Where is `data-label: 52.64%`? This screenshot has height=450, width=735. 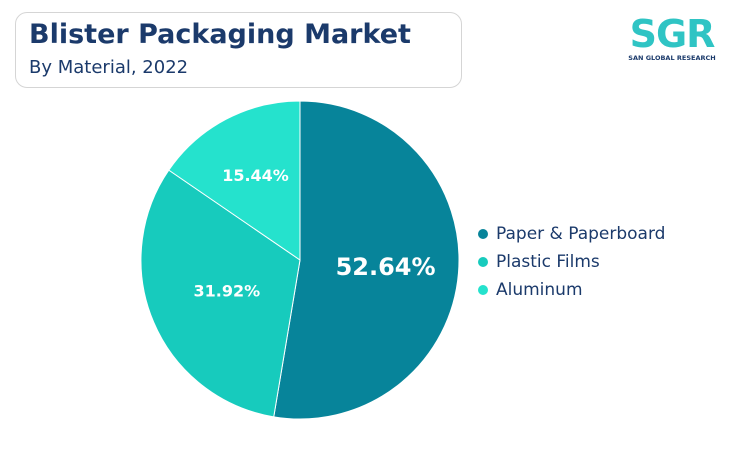 data-label: 52.64% is located at coordinates (386, 267).